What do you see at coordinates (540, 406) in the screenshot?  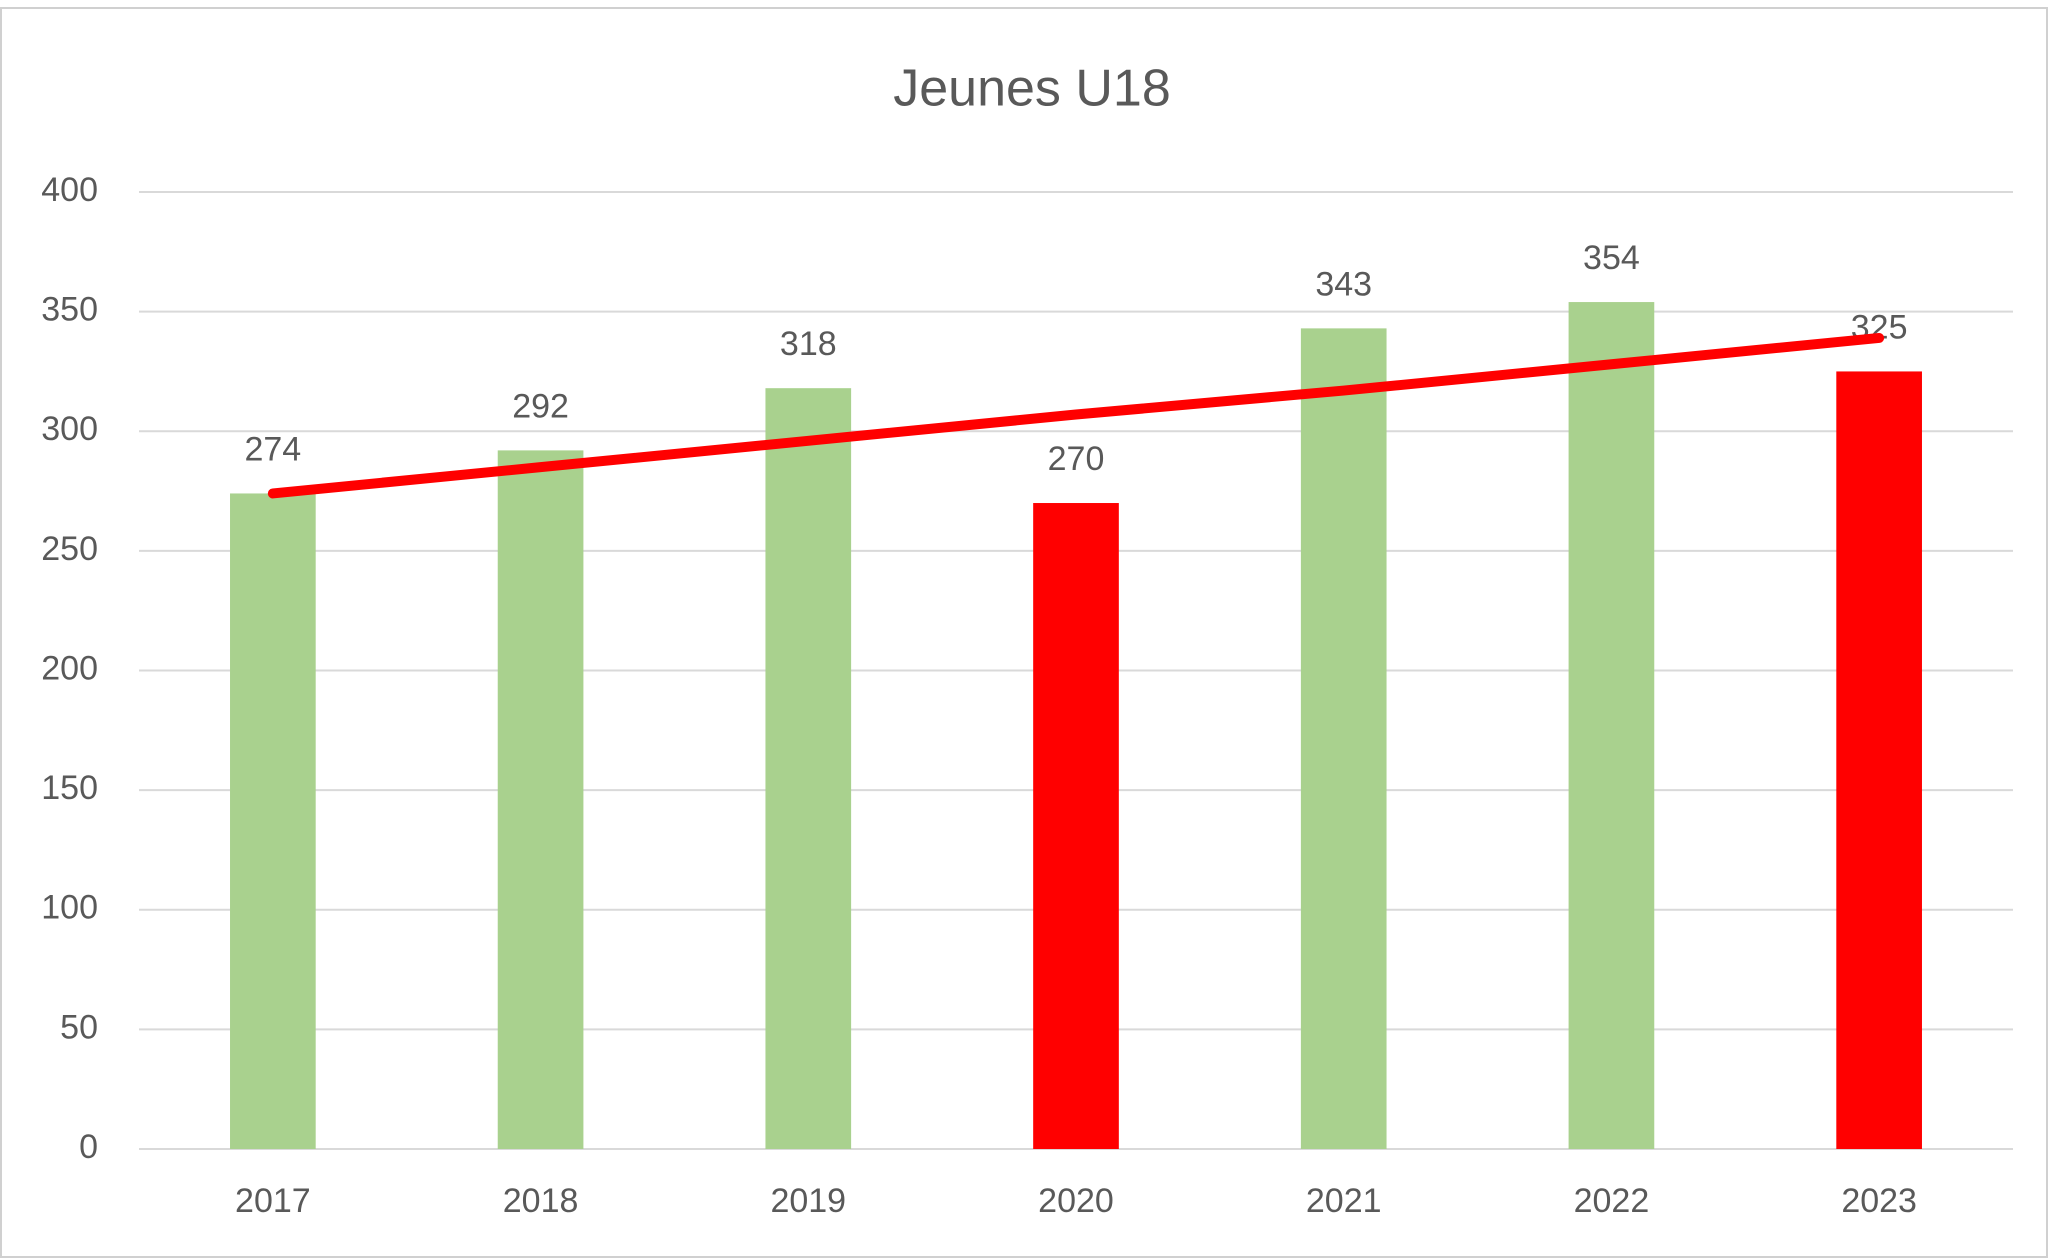 I see `data-label: 292` at bounding box center [540, 406].